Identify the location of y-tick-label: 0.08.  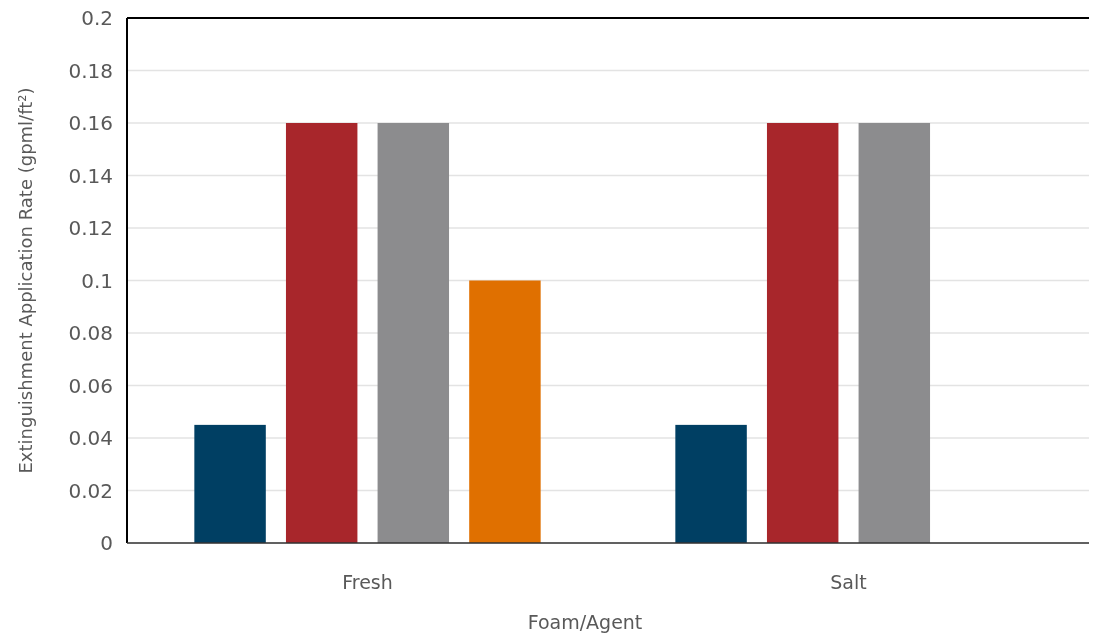
(90, 333).